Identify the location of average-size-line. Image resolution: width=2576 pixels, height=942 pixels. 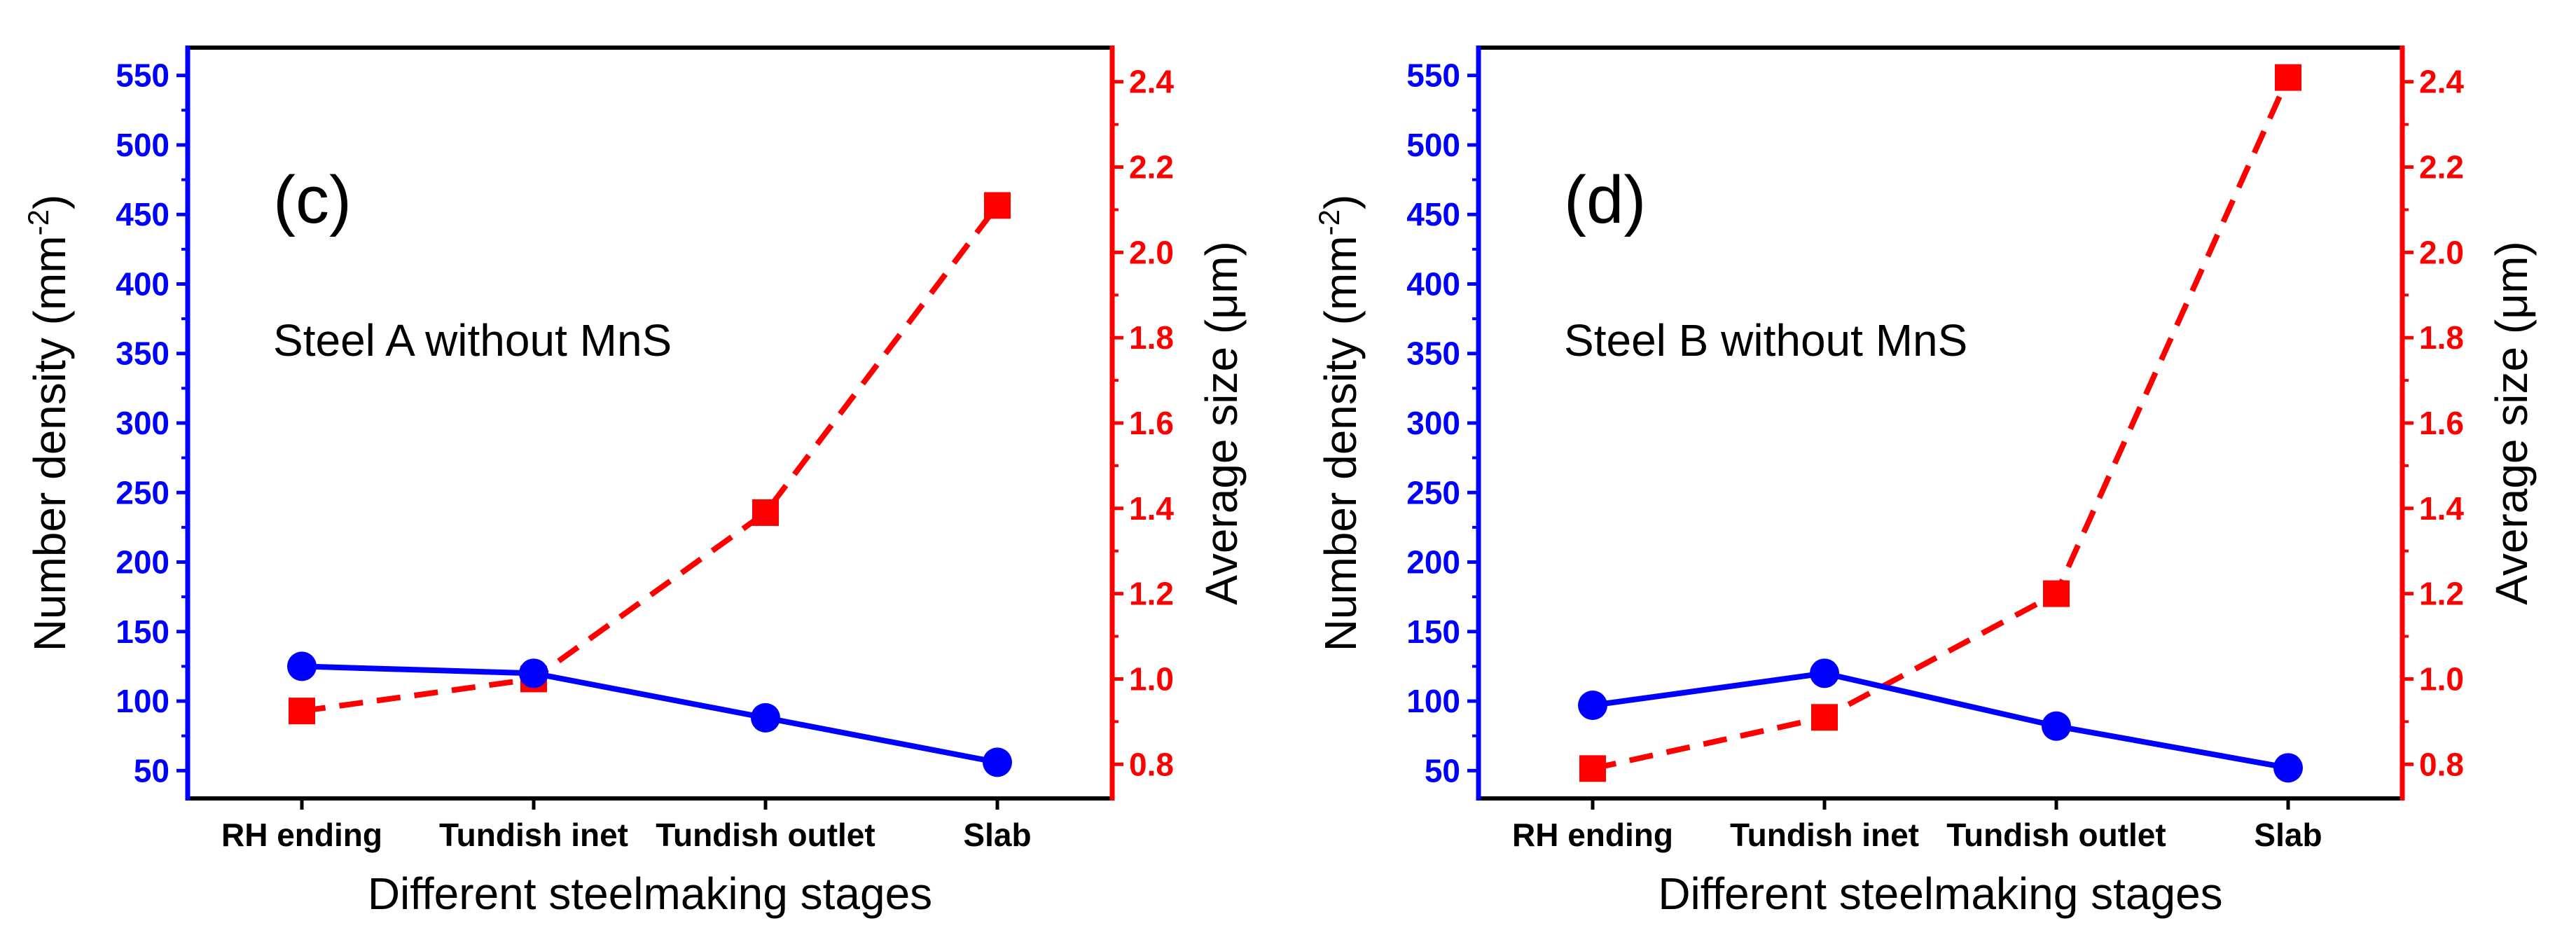
(651, 458).